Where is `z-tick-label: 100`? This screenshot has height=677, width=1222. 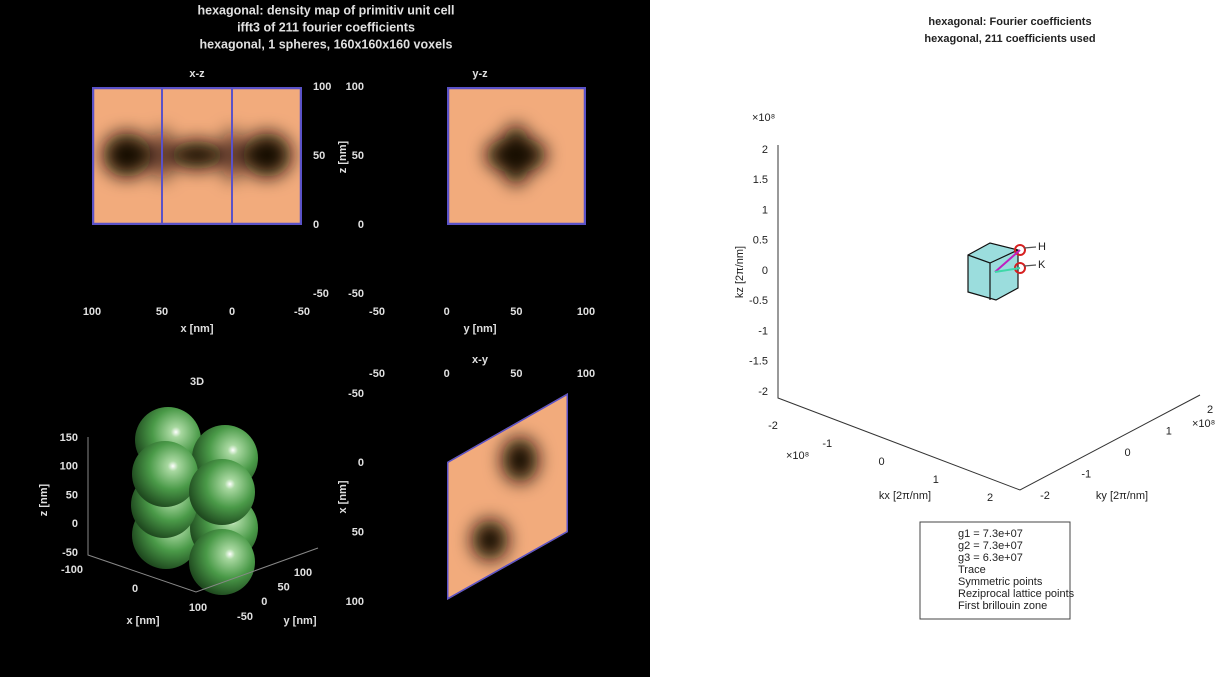 z-tick-label: 100 is located at coordinates (69, 467).